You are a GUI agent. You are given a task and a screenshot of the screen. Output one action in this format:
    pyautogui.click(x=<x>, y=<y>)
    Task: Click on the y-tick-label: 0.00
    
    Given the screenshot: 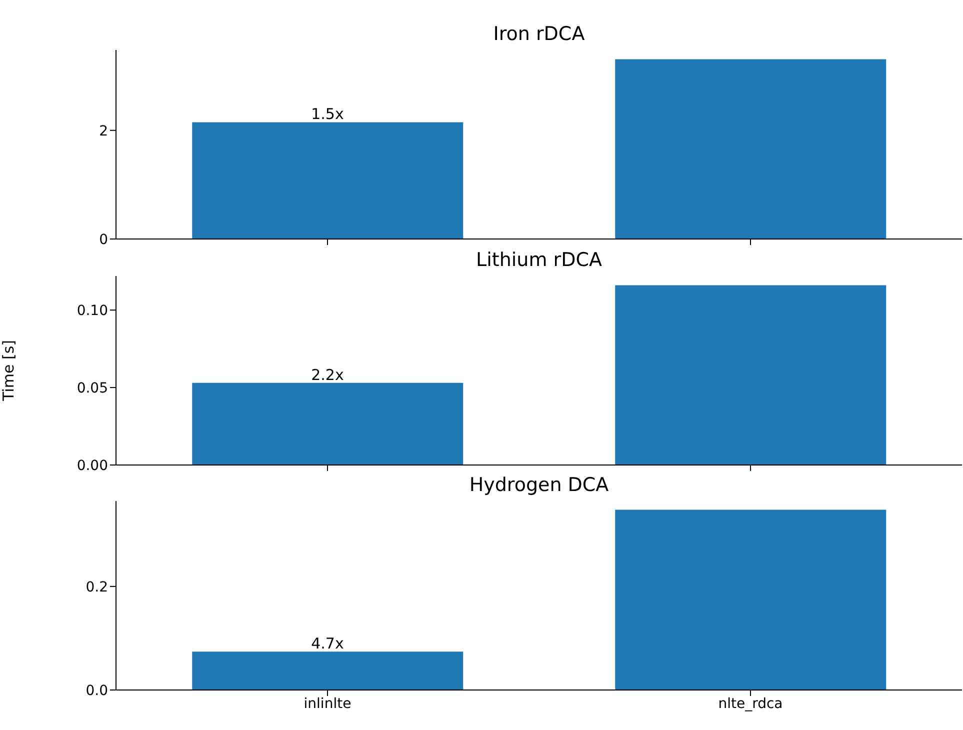 What is the action you would take?
    pyautogui.click(x=92, y=466)
    